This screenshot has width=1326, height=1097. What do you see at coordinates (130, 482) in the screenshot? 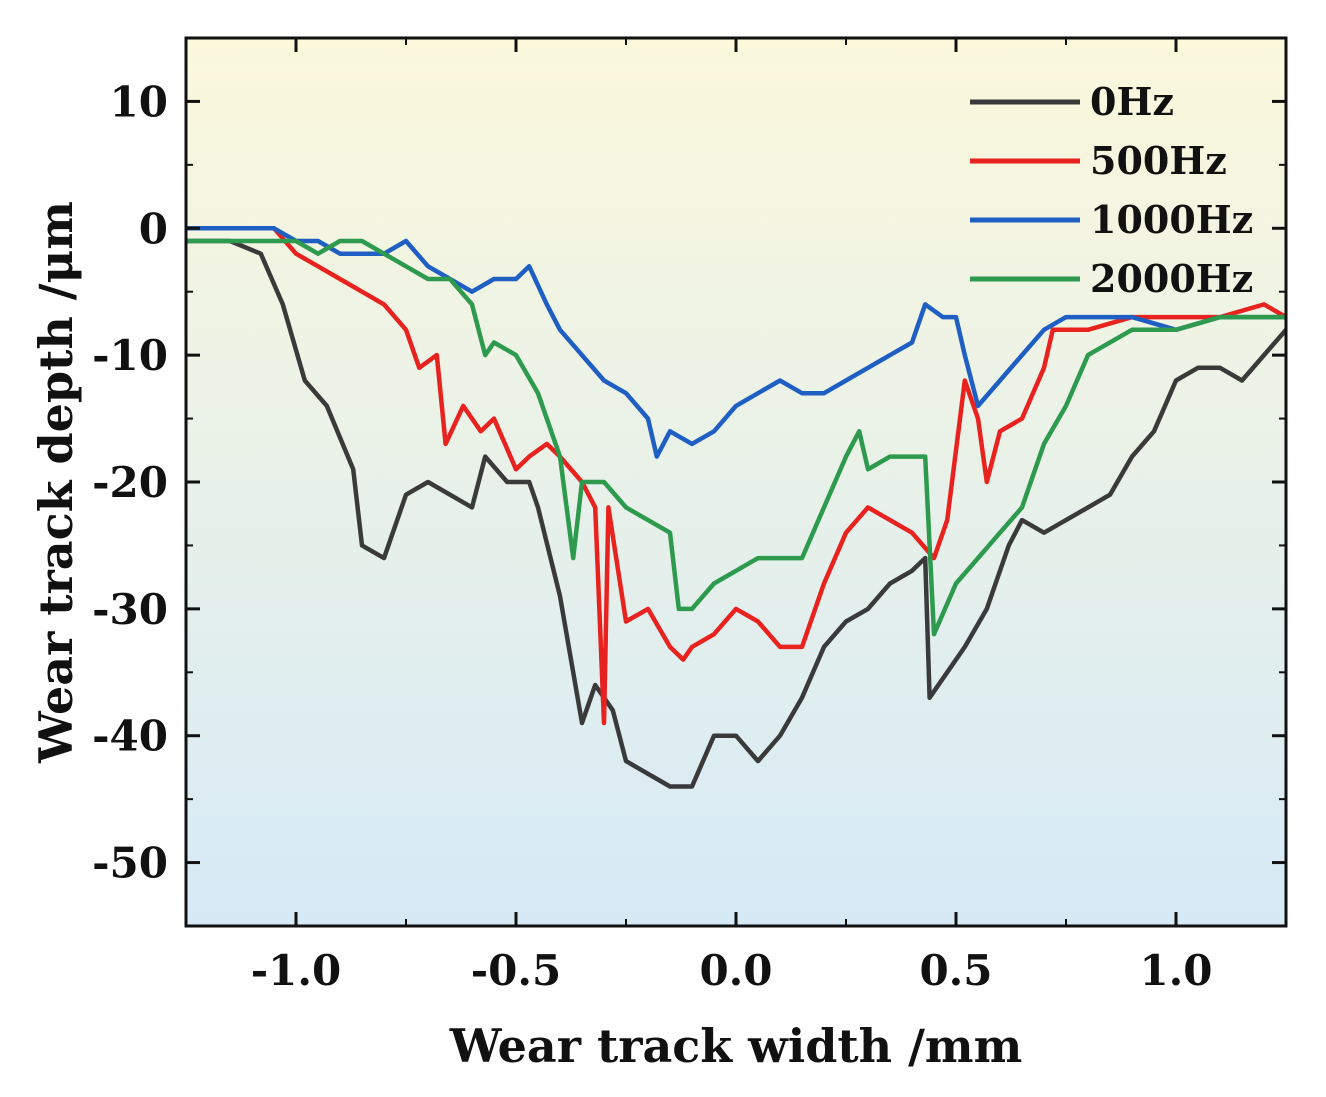
I see `y-tick-label: -20` at bounding box center [130, 482].